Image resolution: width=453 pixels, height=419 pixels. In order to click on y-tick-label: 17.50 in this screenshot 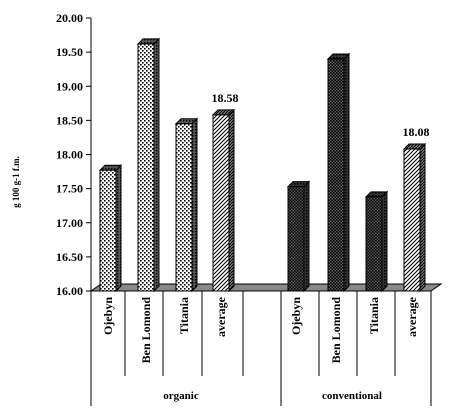, I will do `click(69, 189)`.